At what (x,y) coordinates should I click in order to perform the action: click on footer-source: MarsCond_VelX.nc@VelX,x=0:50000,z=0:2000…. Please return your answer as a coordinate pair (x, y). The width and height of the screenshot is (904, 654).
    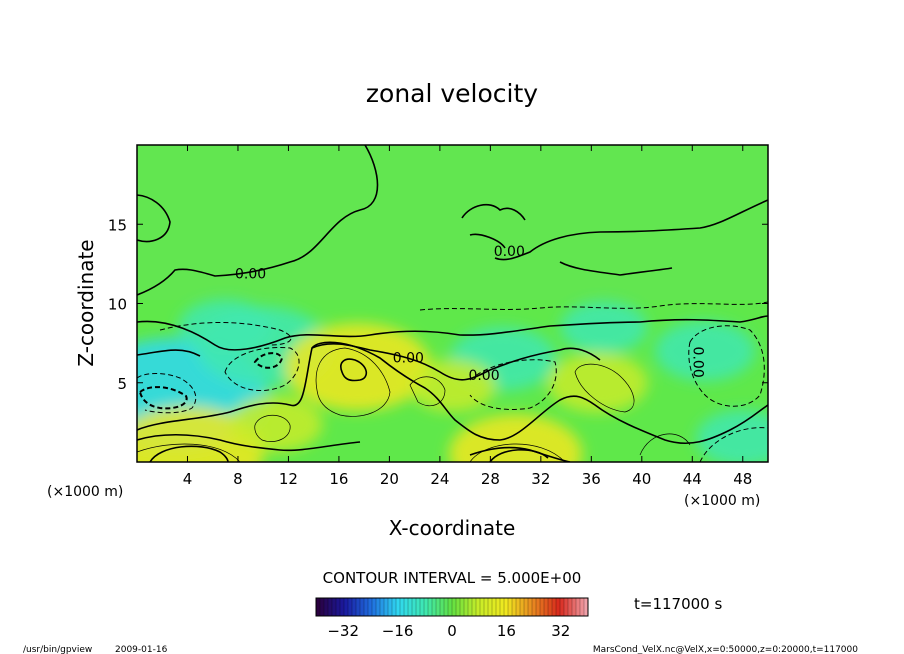
    Looking at the image, I should click on (725, 649).